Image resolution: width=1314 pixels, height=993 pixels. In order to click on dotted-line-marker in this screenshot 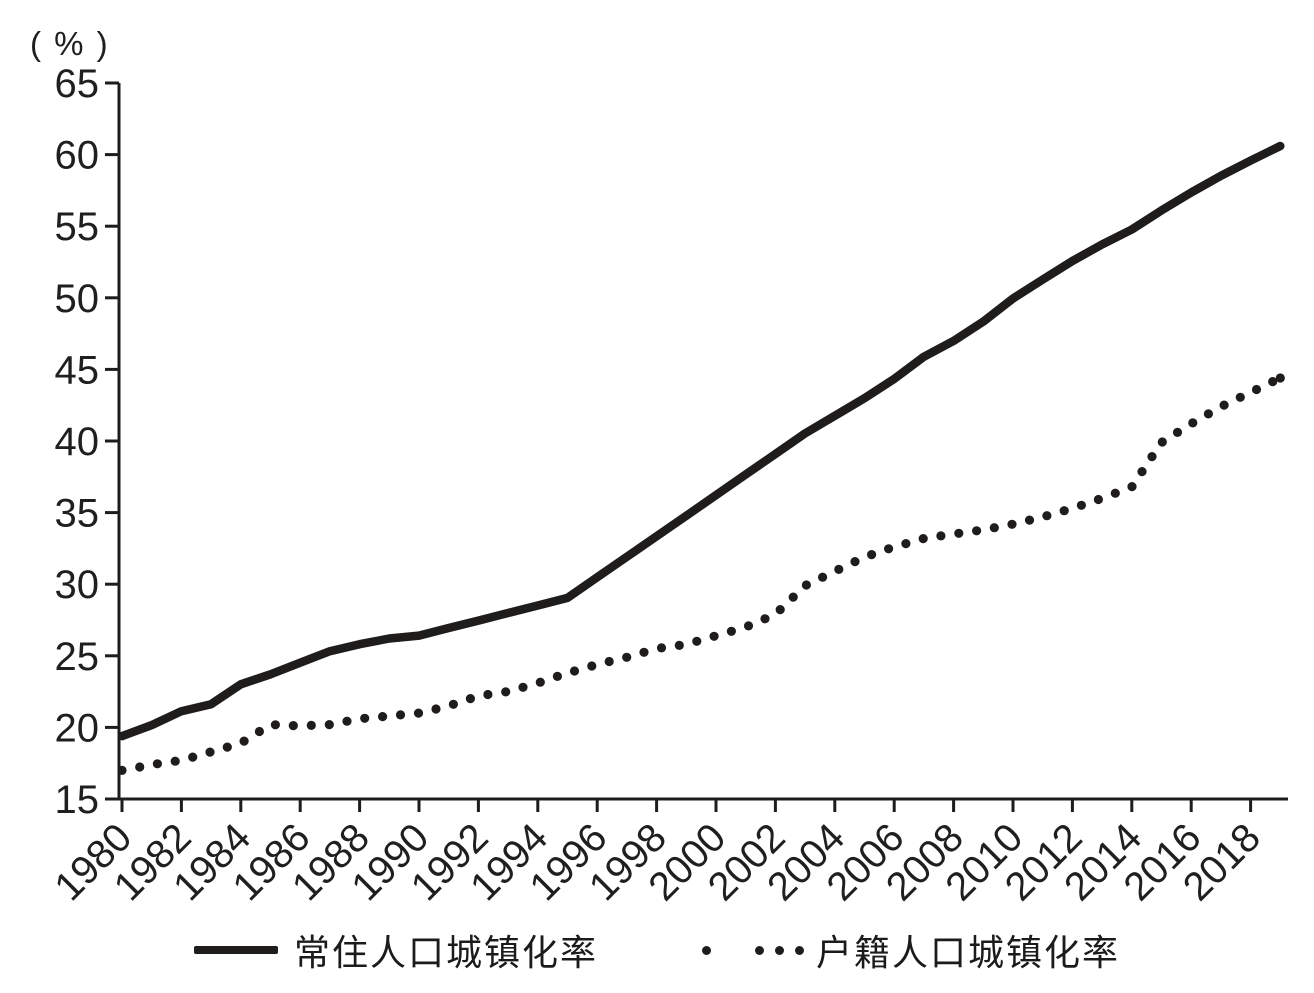, I will do `click(753, 950)`.